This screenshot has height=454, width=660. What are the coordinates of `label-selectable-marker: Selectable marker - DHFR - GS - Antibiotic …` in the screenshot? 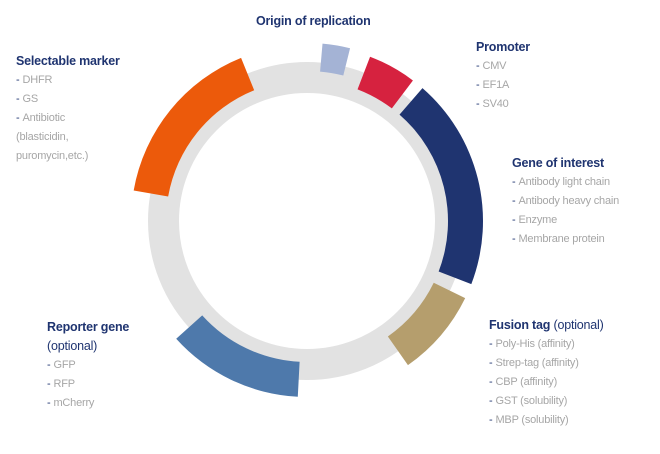 It's located at (68, 109).